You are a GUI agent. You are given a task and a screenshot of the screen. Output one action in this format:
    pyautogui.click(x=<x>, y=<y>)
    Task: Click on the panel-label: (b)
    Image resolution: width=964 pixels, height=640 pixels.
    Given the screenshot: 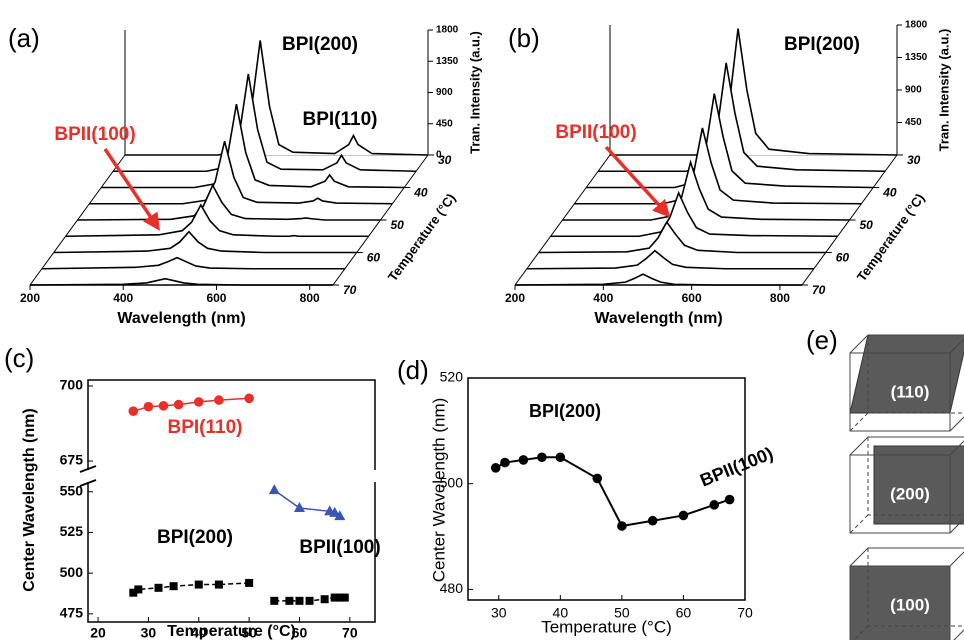 What is the action you would take?
    pyautogui.click(x=524, y=38)
    